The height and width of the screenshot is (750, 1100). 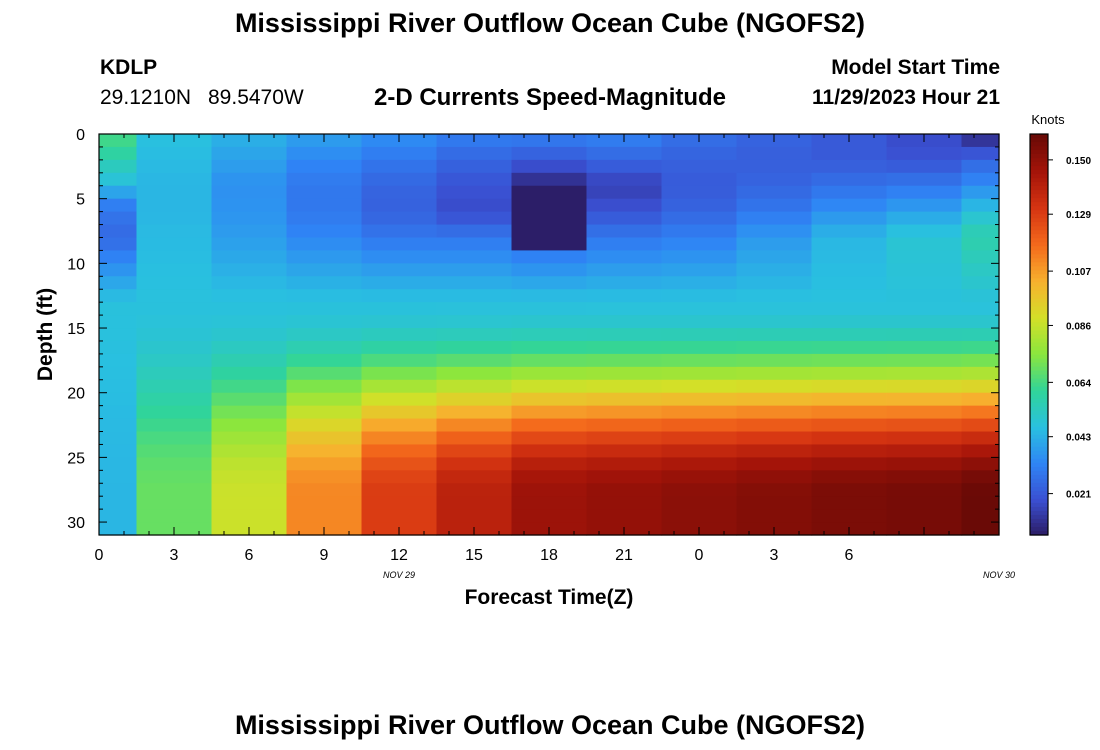 I want to click on model-start-label: Model Start Time, so click(x=915, y=67).